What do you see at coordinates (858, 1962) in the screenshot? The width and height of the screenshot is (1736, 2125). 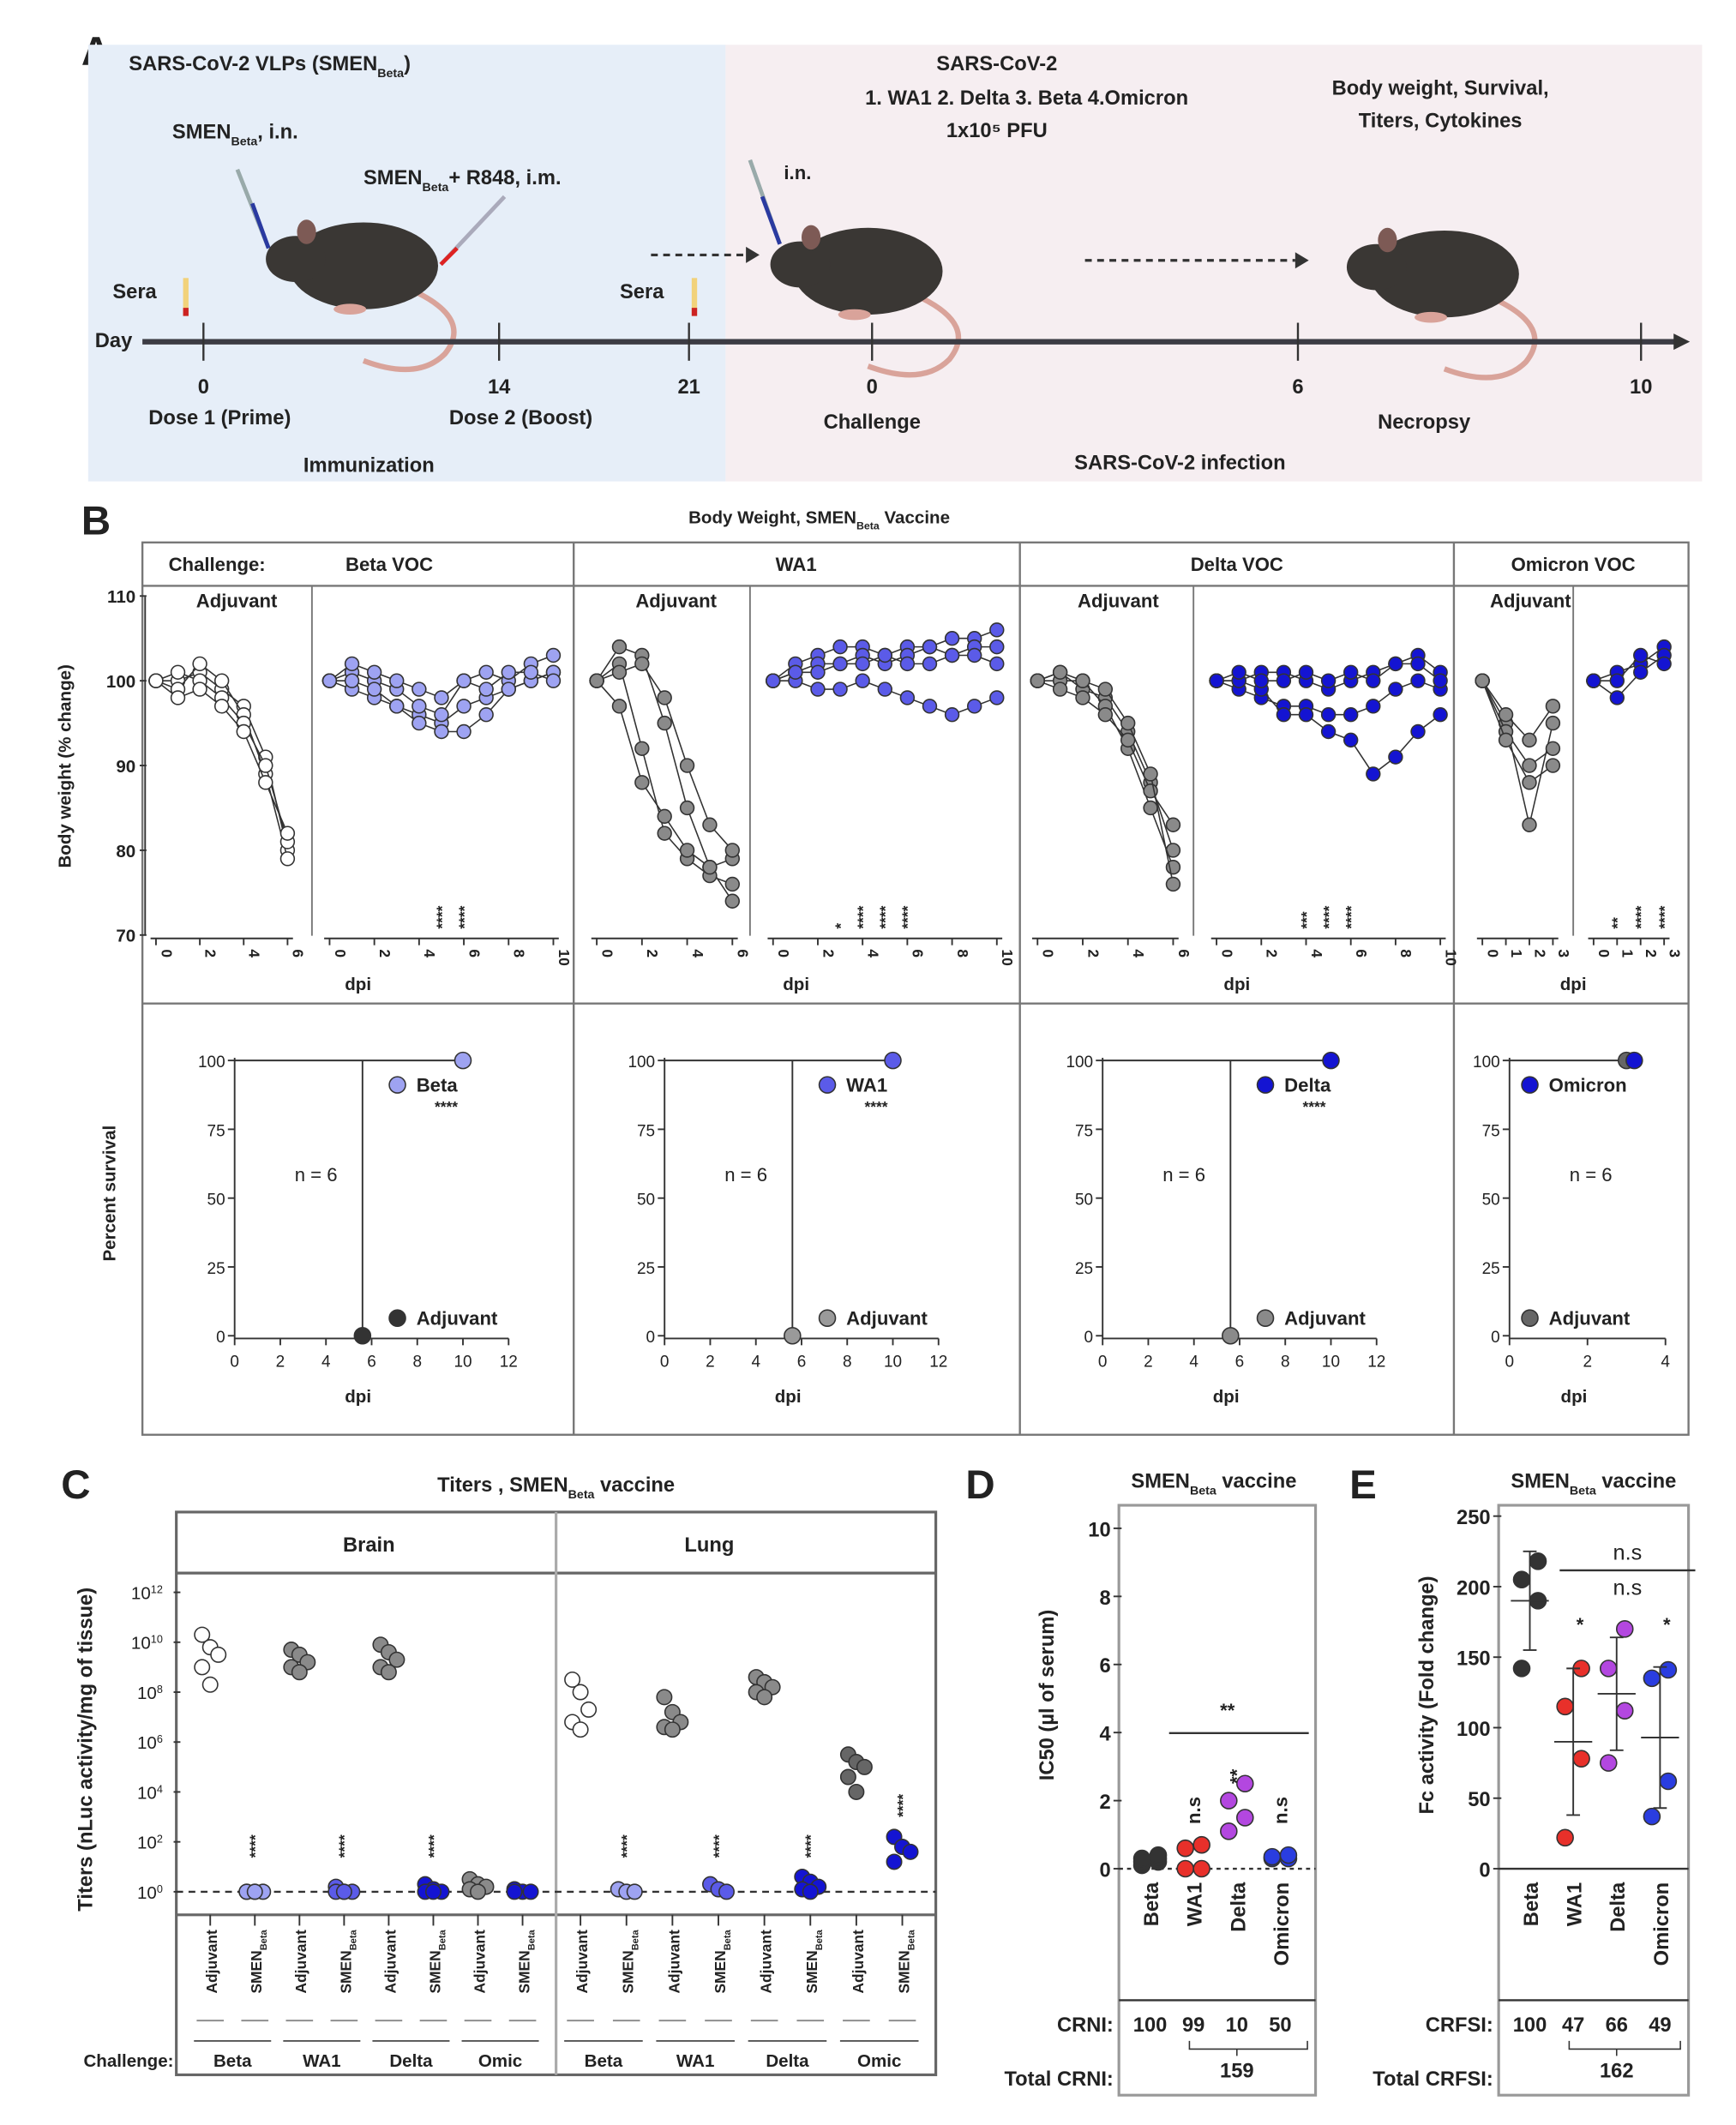 I see `adjuvant-group-label: Adjuvant` at bounding box center [858, 1962].